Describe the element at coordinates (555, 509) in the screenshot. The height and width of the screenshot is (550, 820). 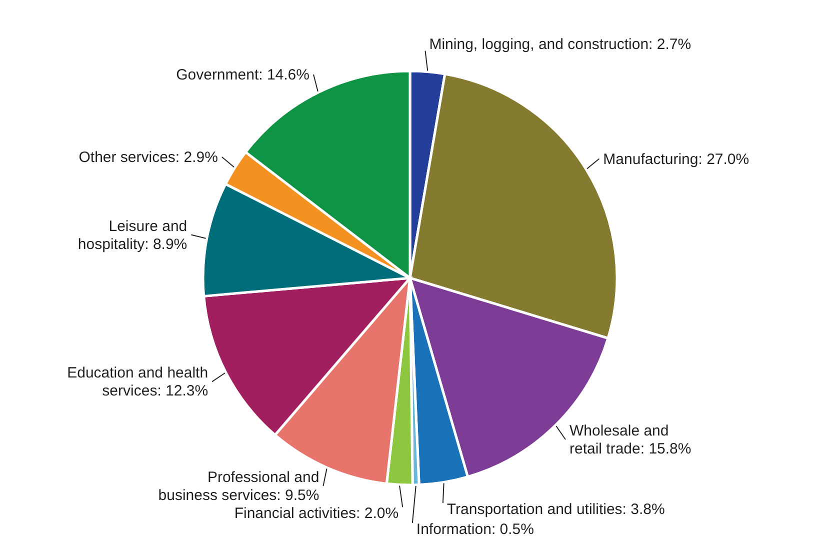
I see `slice-label: Transportation and utilities: 3.8%` at that location.